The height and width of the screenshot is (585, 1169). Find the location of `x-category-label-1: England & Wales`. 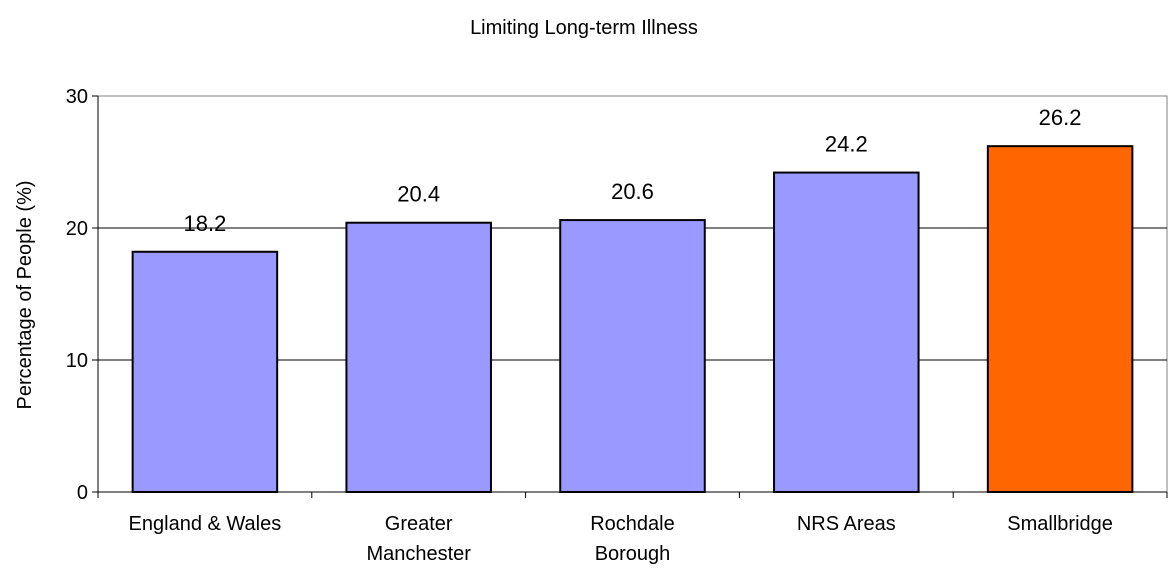

x-category-label-1: England & Wales is located at coordinates (205, 524).